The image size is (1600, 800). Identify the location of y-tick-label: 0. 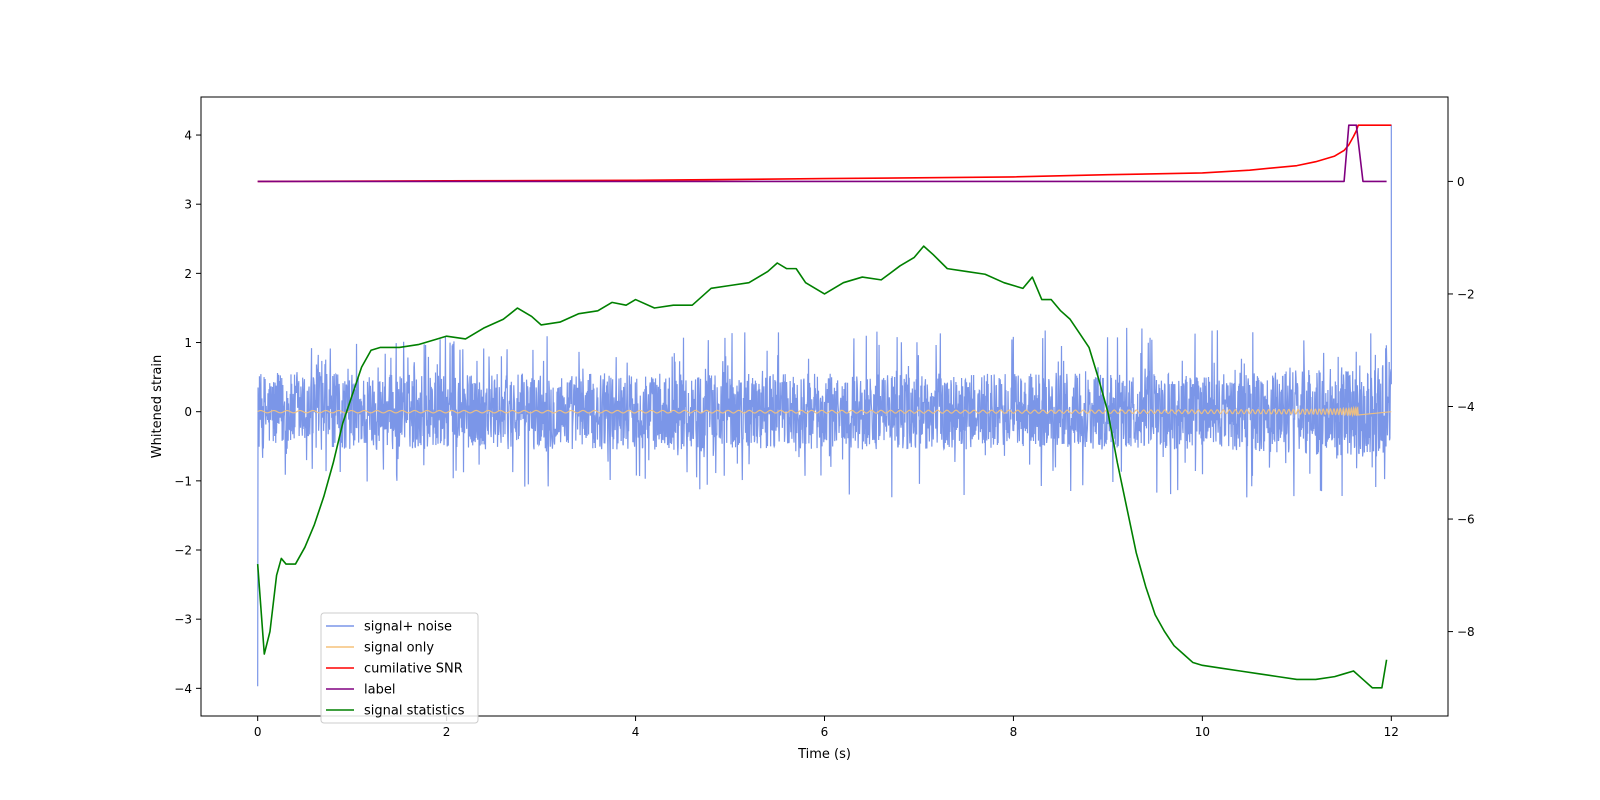
(188, 412).